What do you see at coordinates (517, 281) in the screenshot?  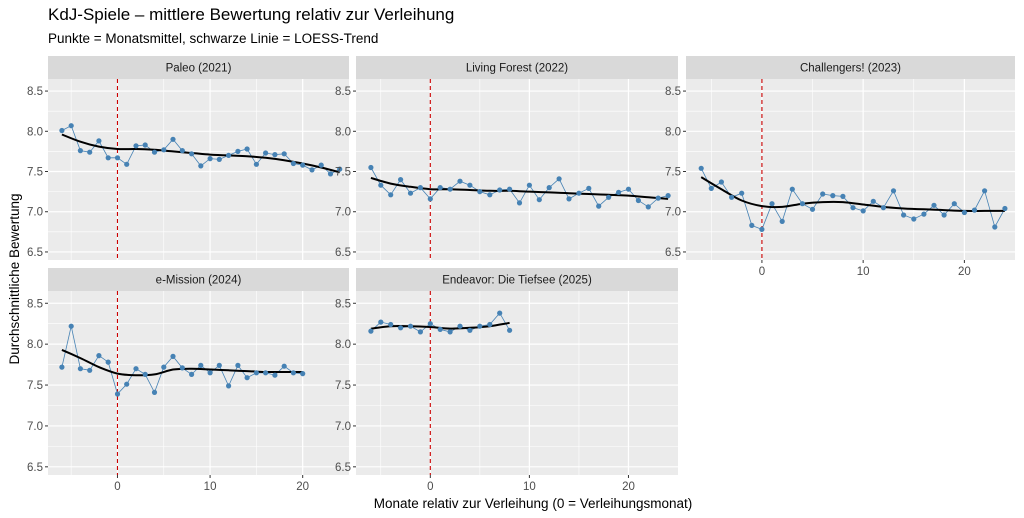 I see `panel-title: Endeavor: Die Tiefsee (2025)` at bounding box center [517, 281].